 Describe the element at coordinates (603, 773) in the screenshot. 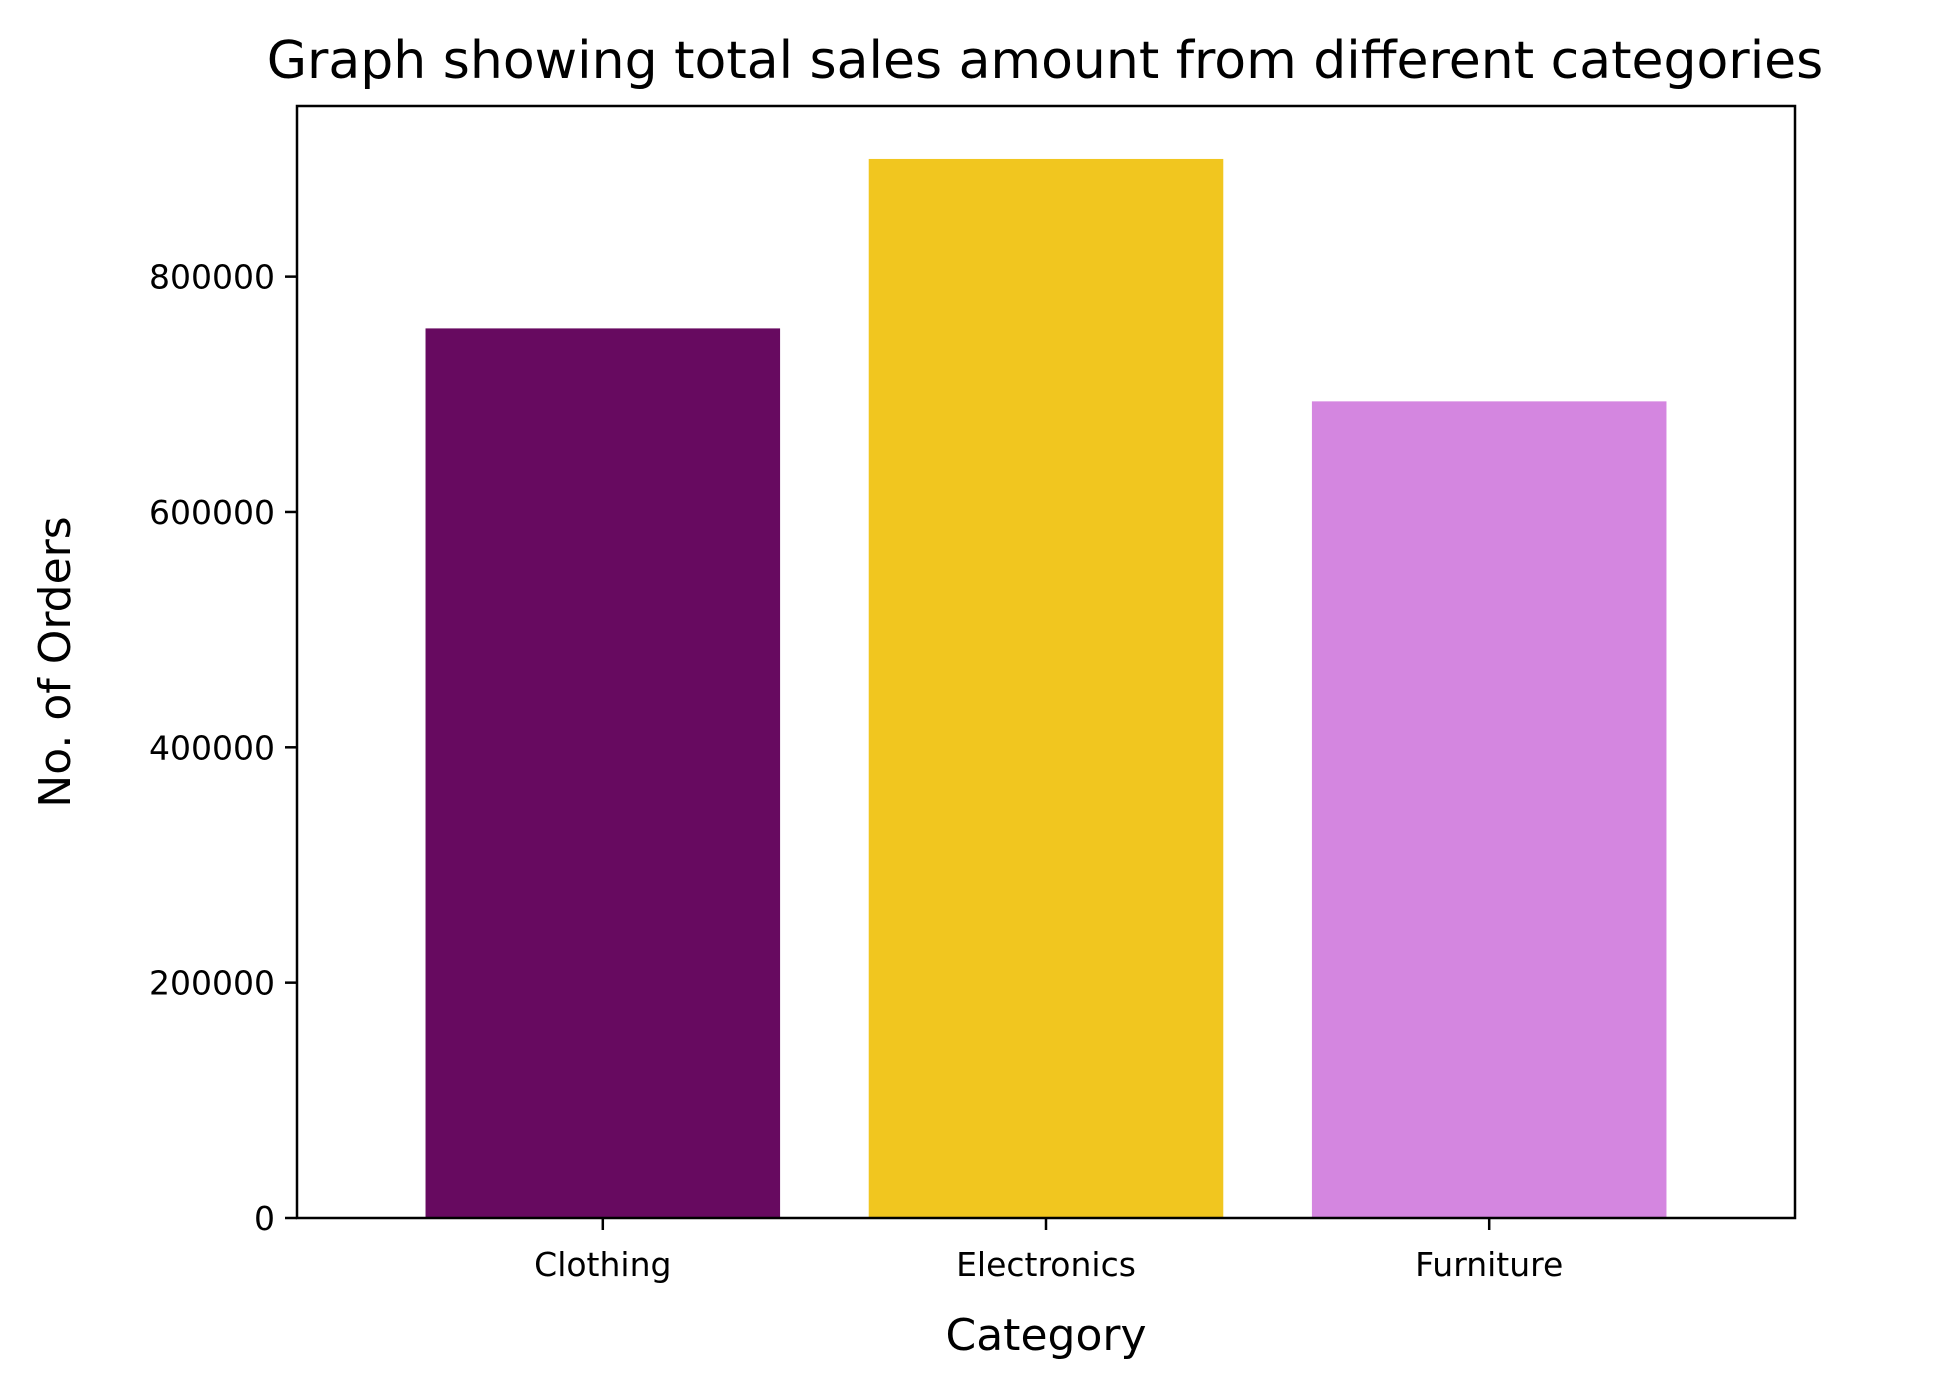

I see `bar-clothing` at that location.